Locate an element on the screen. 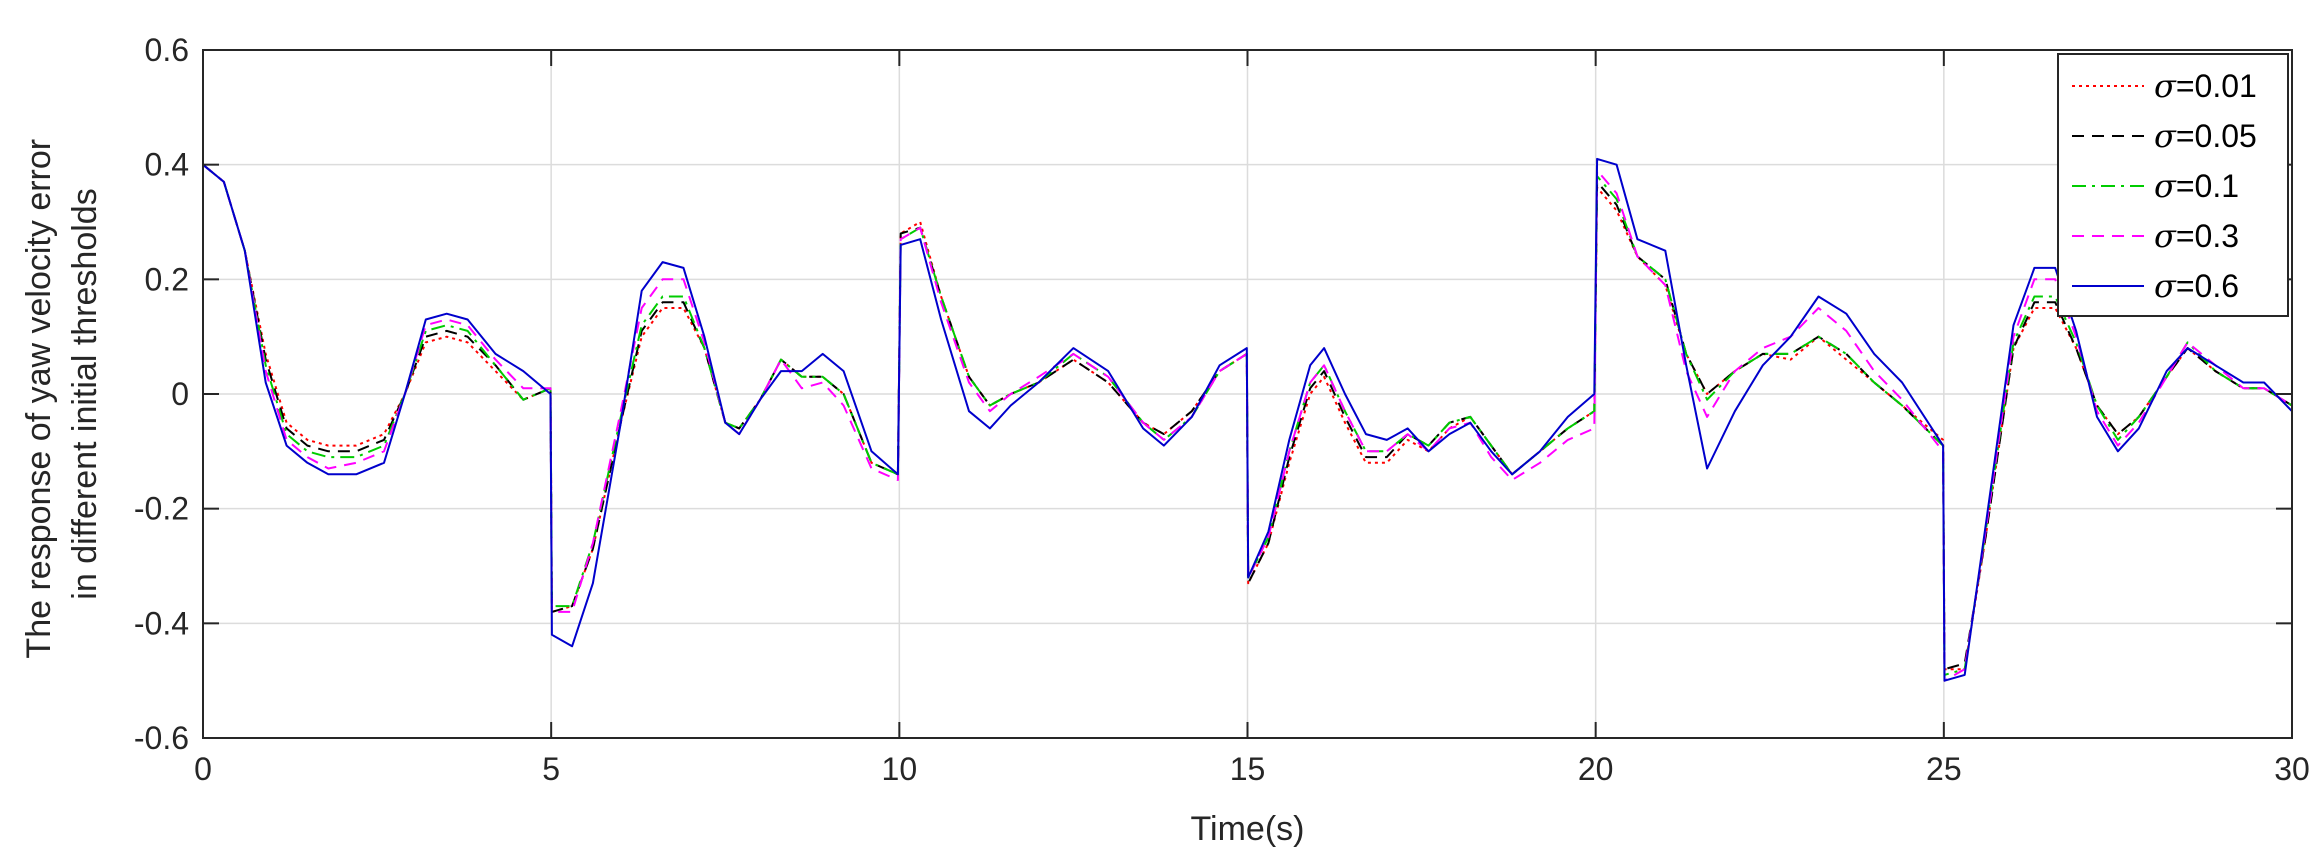 Image resolution: width=2322 pixels, height=866 pixels. legend-value: =0.1 is located at coordinates (2207, 186).